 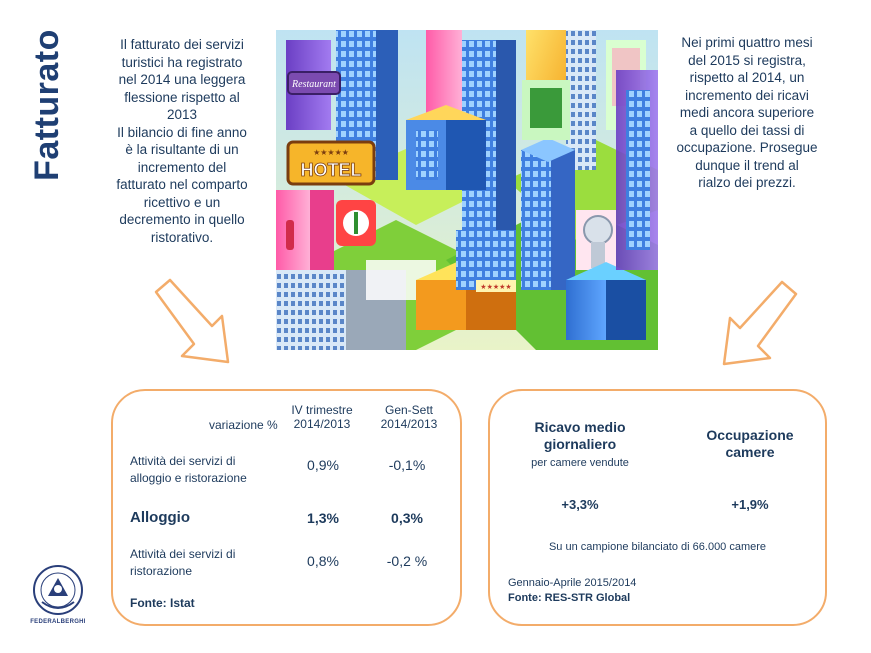 I want to click on text-line: a quello dei tassi di, so click(x=747, y=130).